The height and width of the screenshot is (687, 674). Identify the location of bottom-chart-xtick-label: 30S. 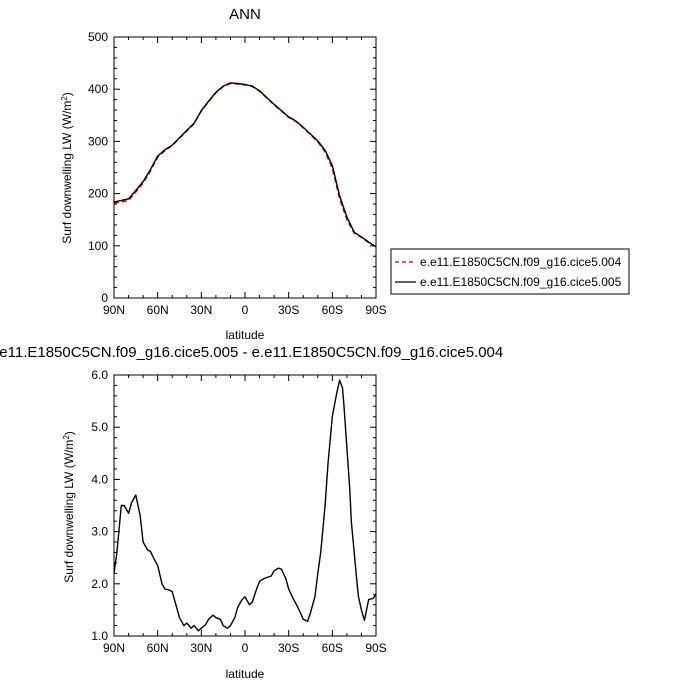
(288, 648).